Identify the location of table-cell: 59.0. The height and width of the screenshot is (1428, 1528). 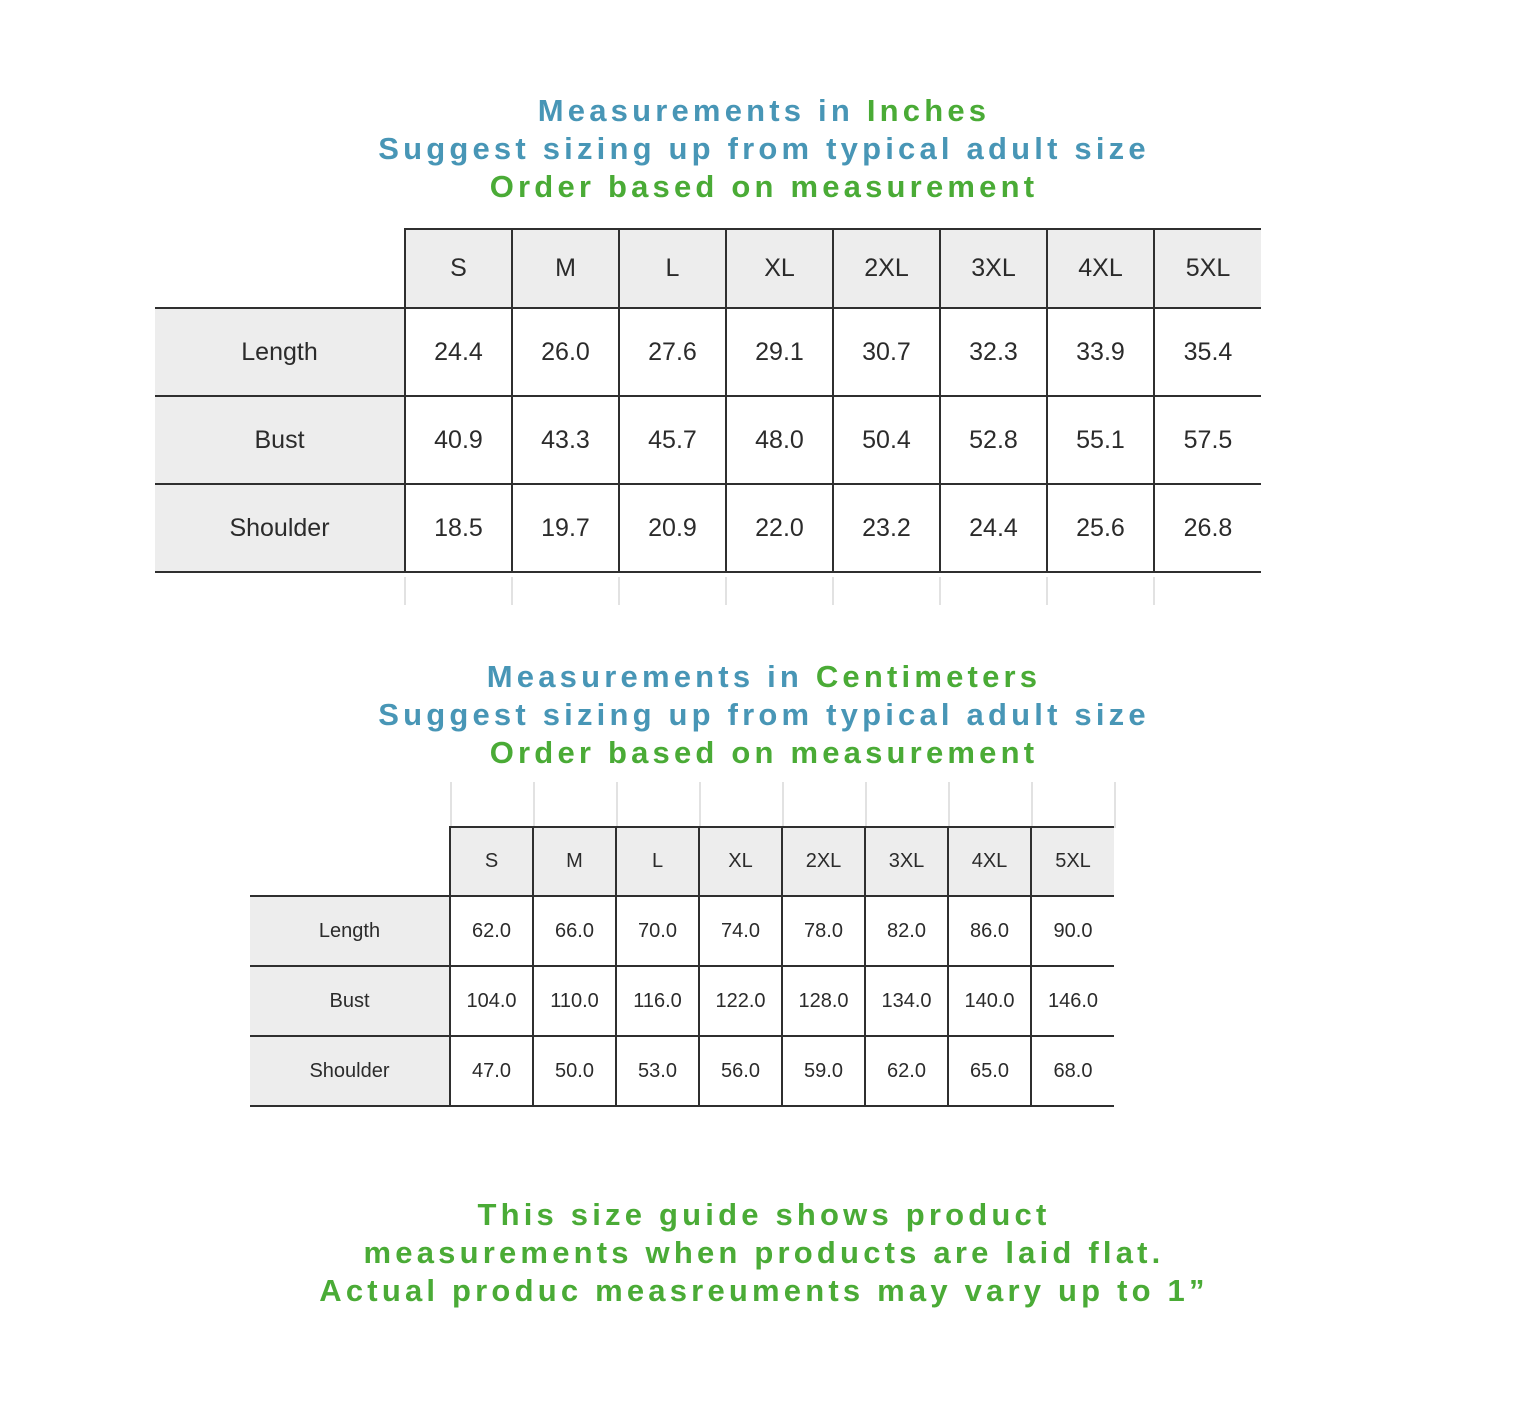
(823, 1071).